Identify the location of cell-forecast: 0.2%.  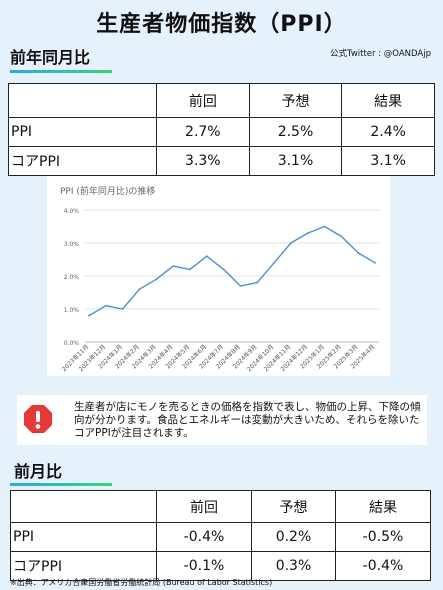
(293, 537).